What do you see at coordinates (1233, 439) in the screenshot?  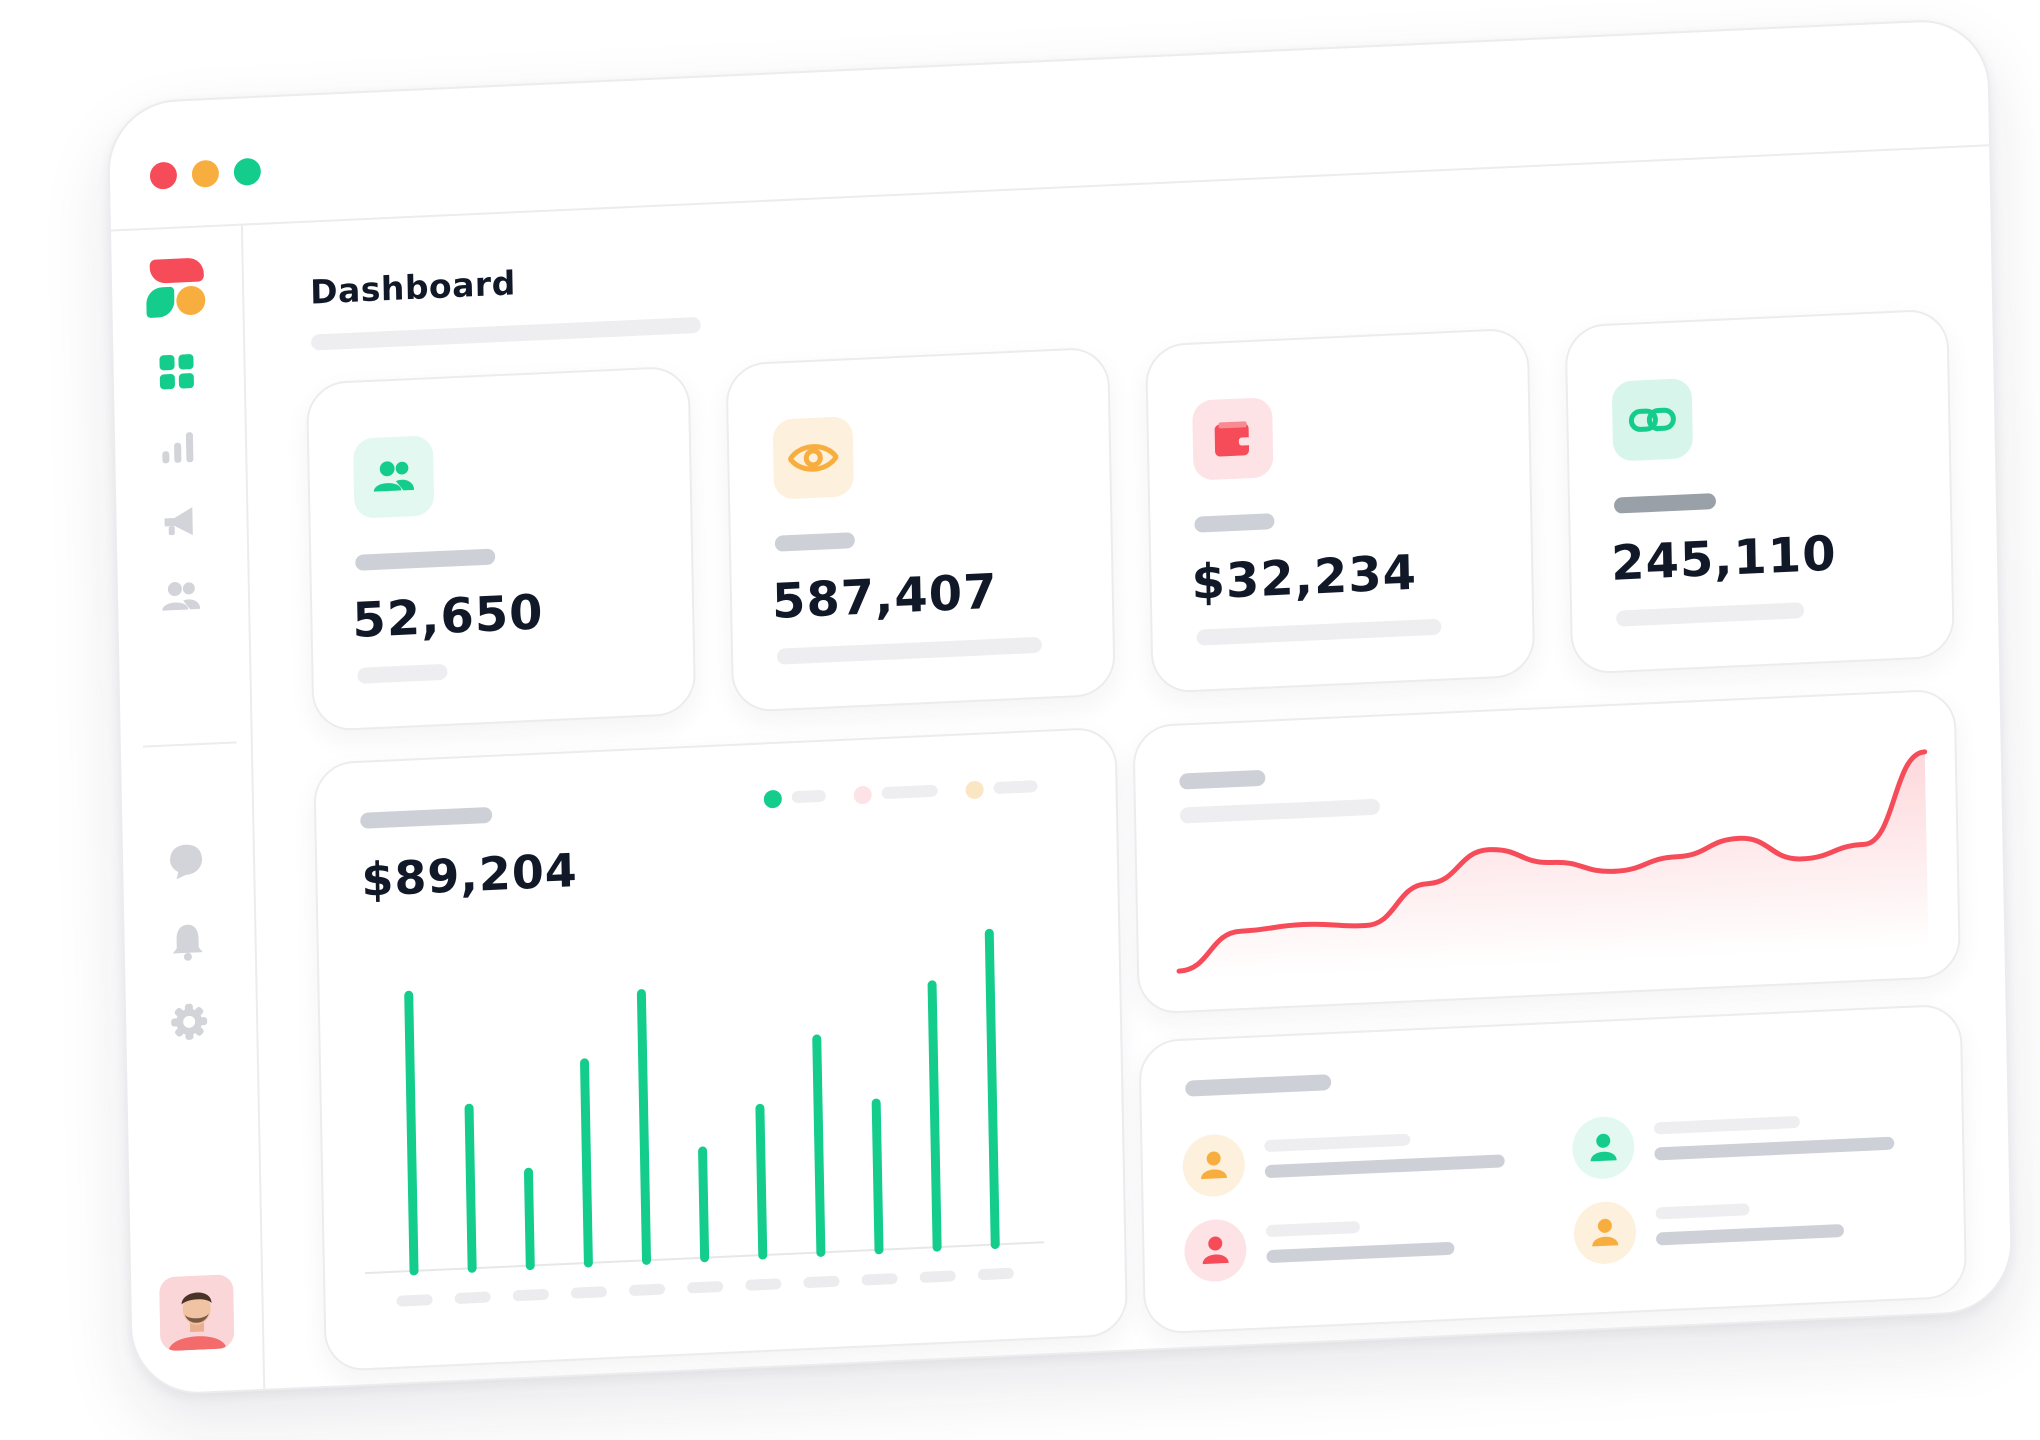 I see `wallet-icon` at bounding box center [1233, 439].